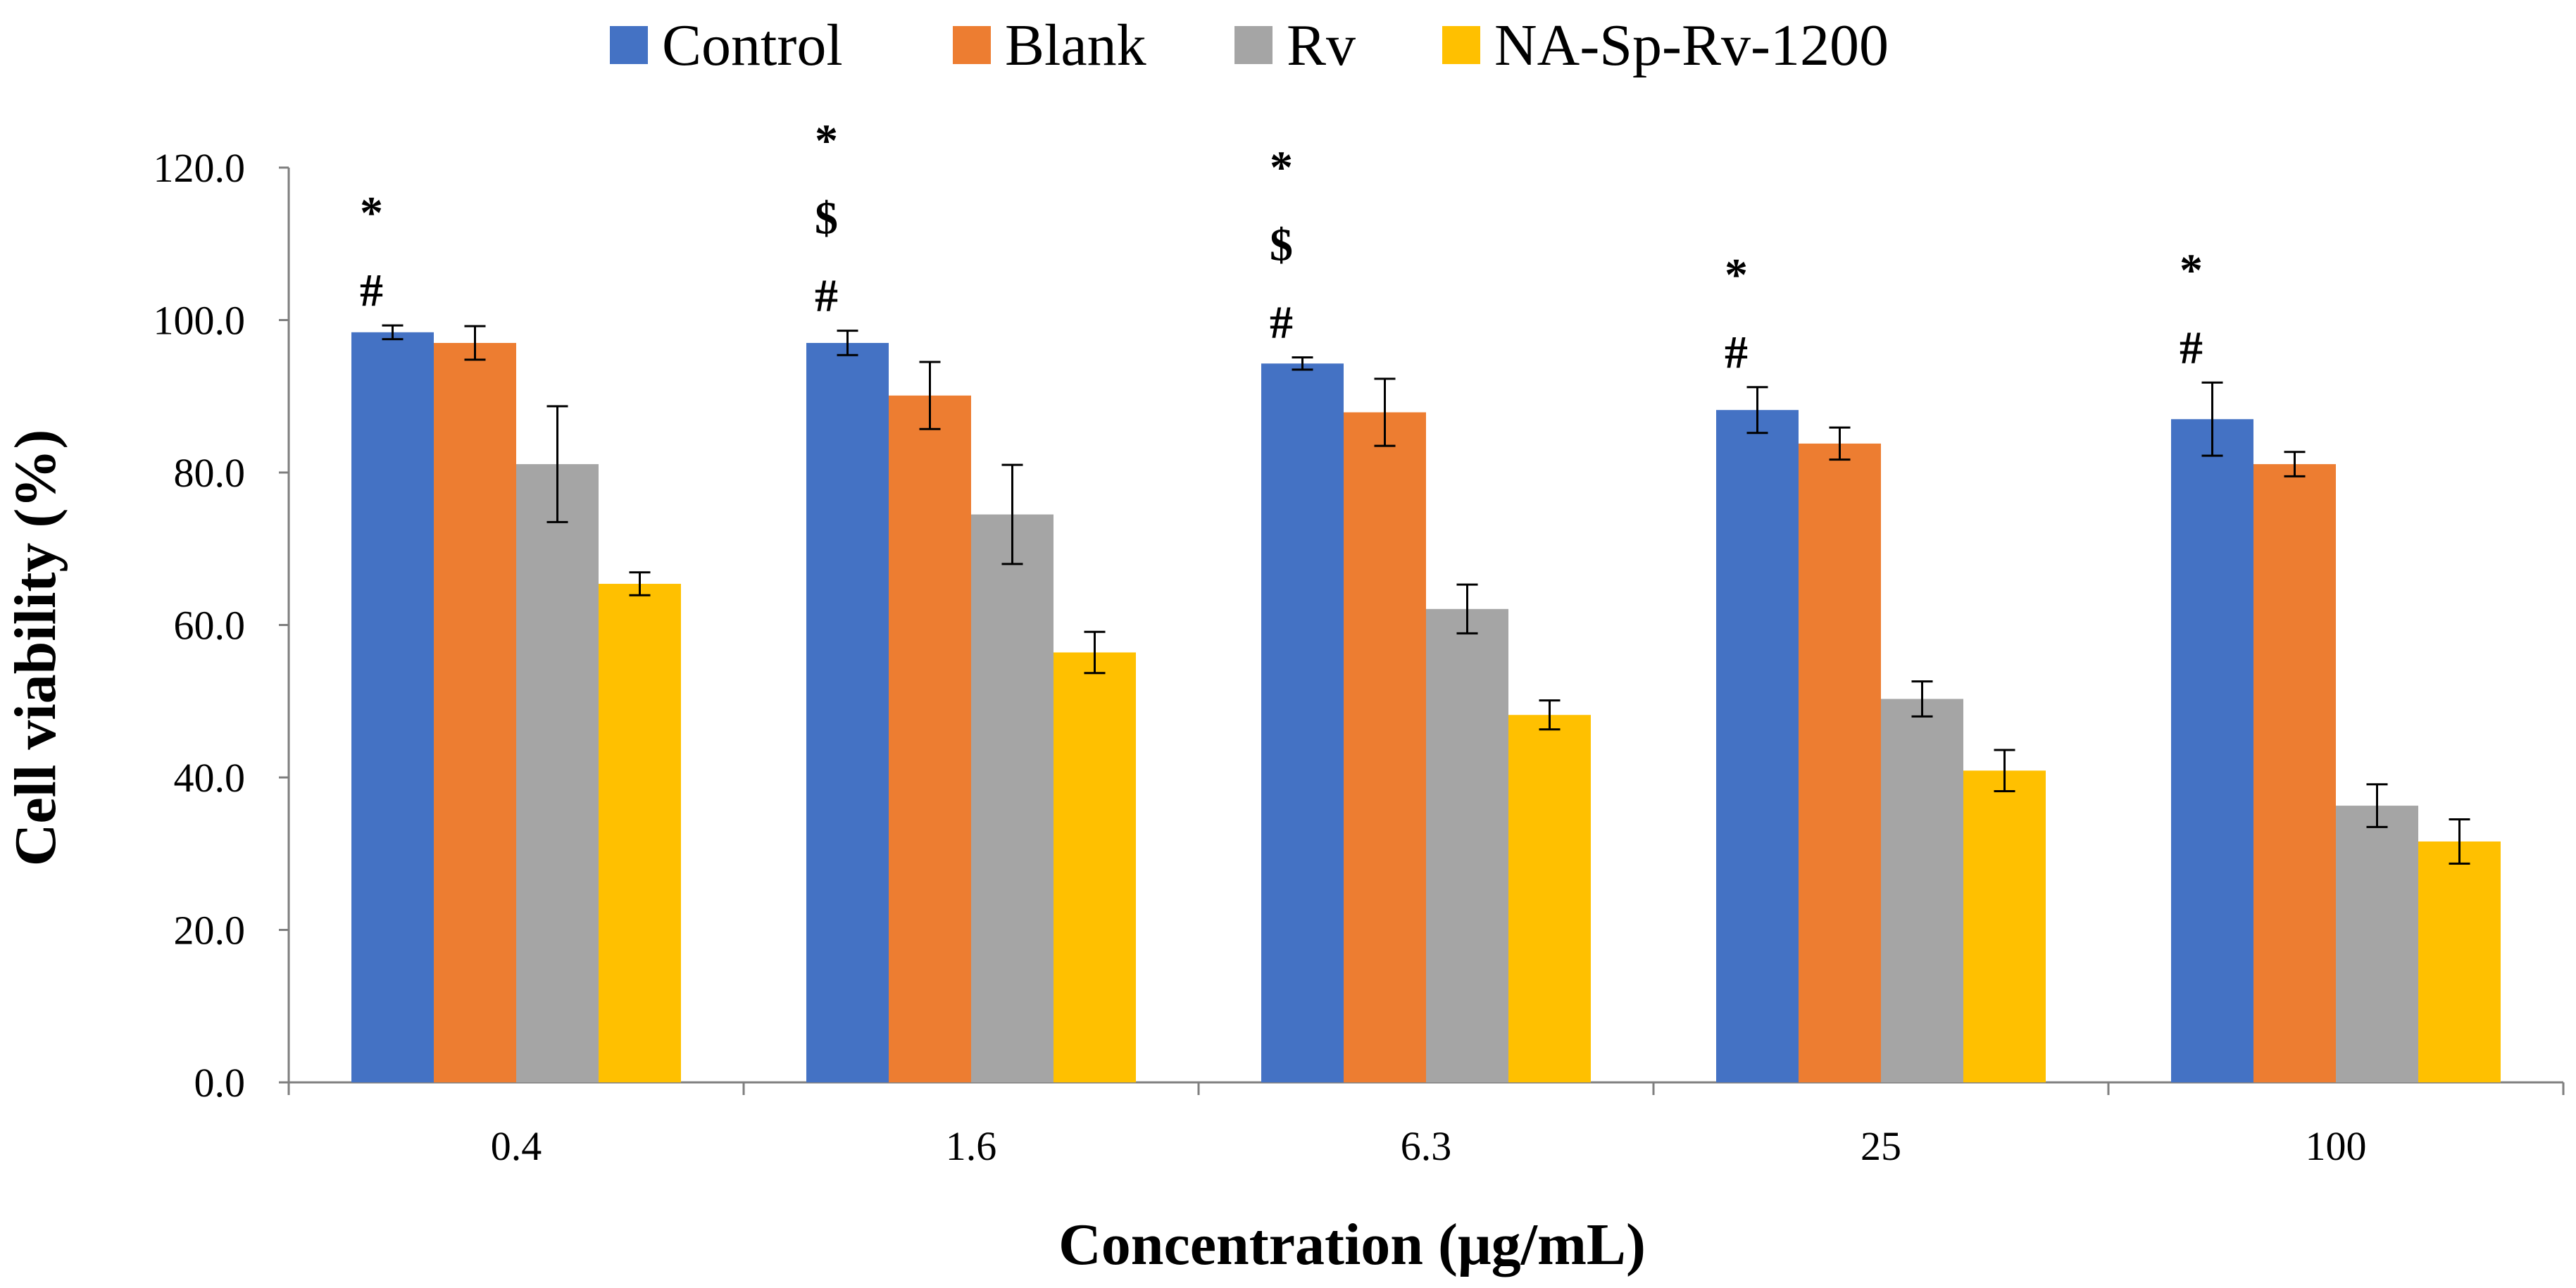 The width and height of the screenshot is (2576, 1288). What do you see at coordinates (210, 931) in the screenshot?
I see `y-tick-label: 20.0` at bounding box center [210, 931].